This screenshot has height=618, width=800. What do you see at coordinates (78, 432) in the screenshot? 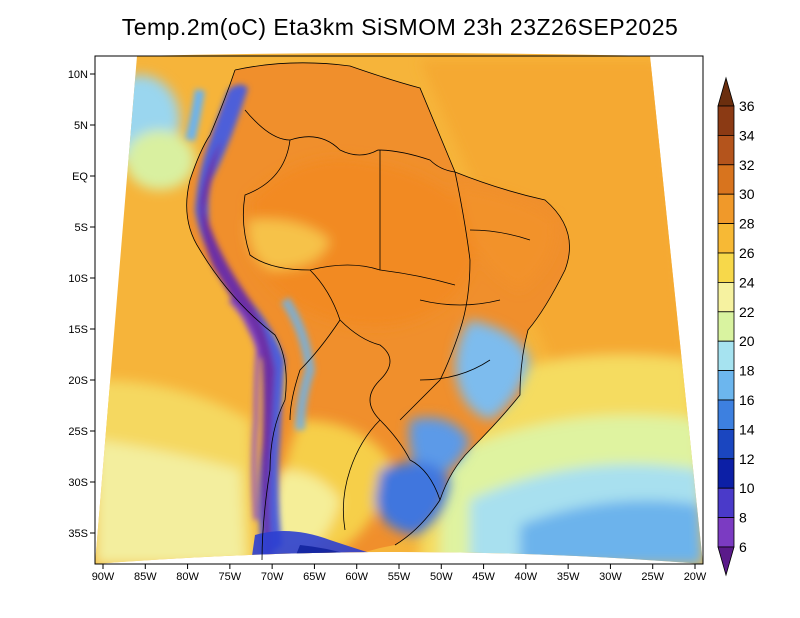
I see `lat-tick-label: 25S` at bounding box center [78, 432].